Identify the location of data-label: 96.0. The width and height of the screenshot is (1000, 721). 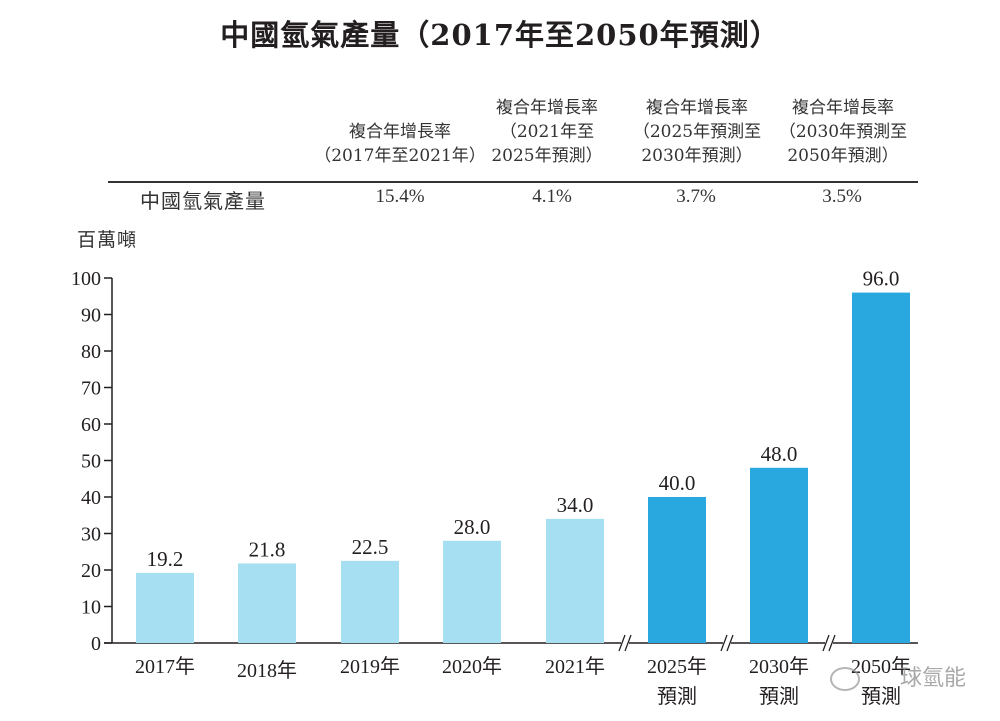
(881, 279).